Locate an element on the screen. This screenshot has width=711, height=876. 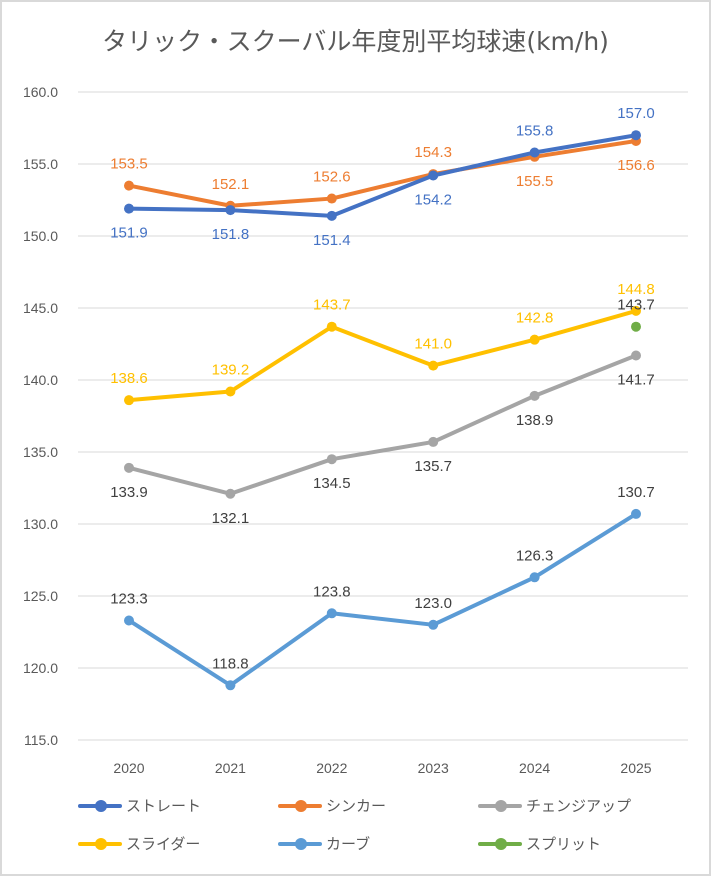
legend-label: スプリット is located at coordinates (564, 844).